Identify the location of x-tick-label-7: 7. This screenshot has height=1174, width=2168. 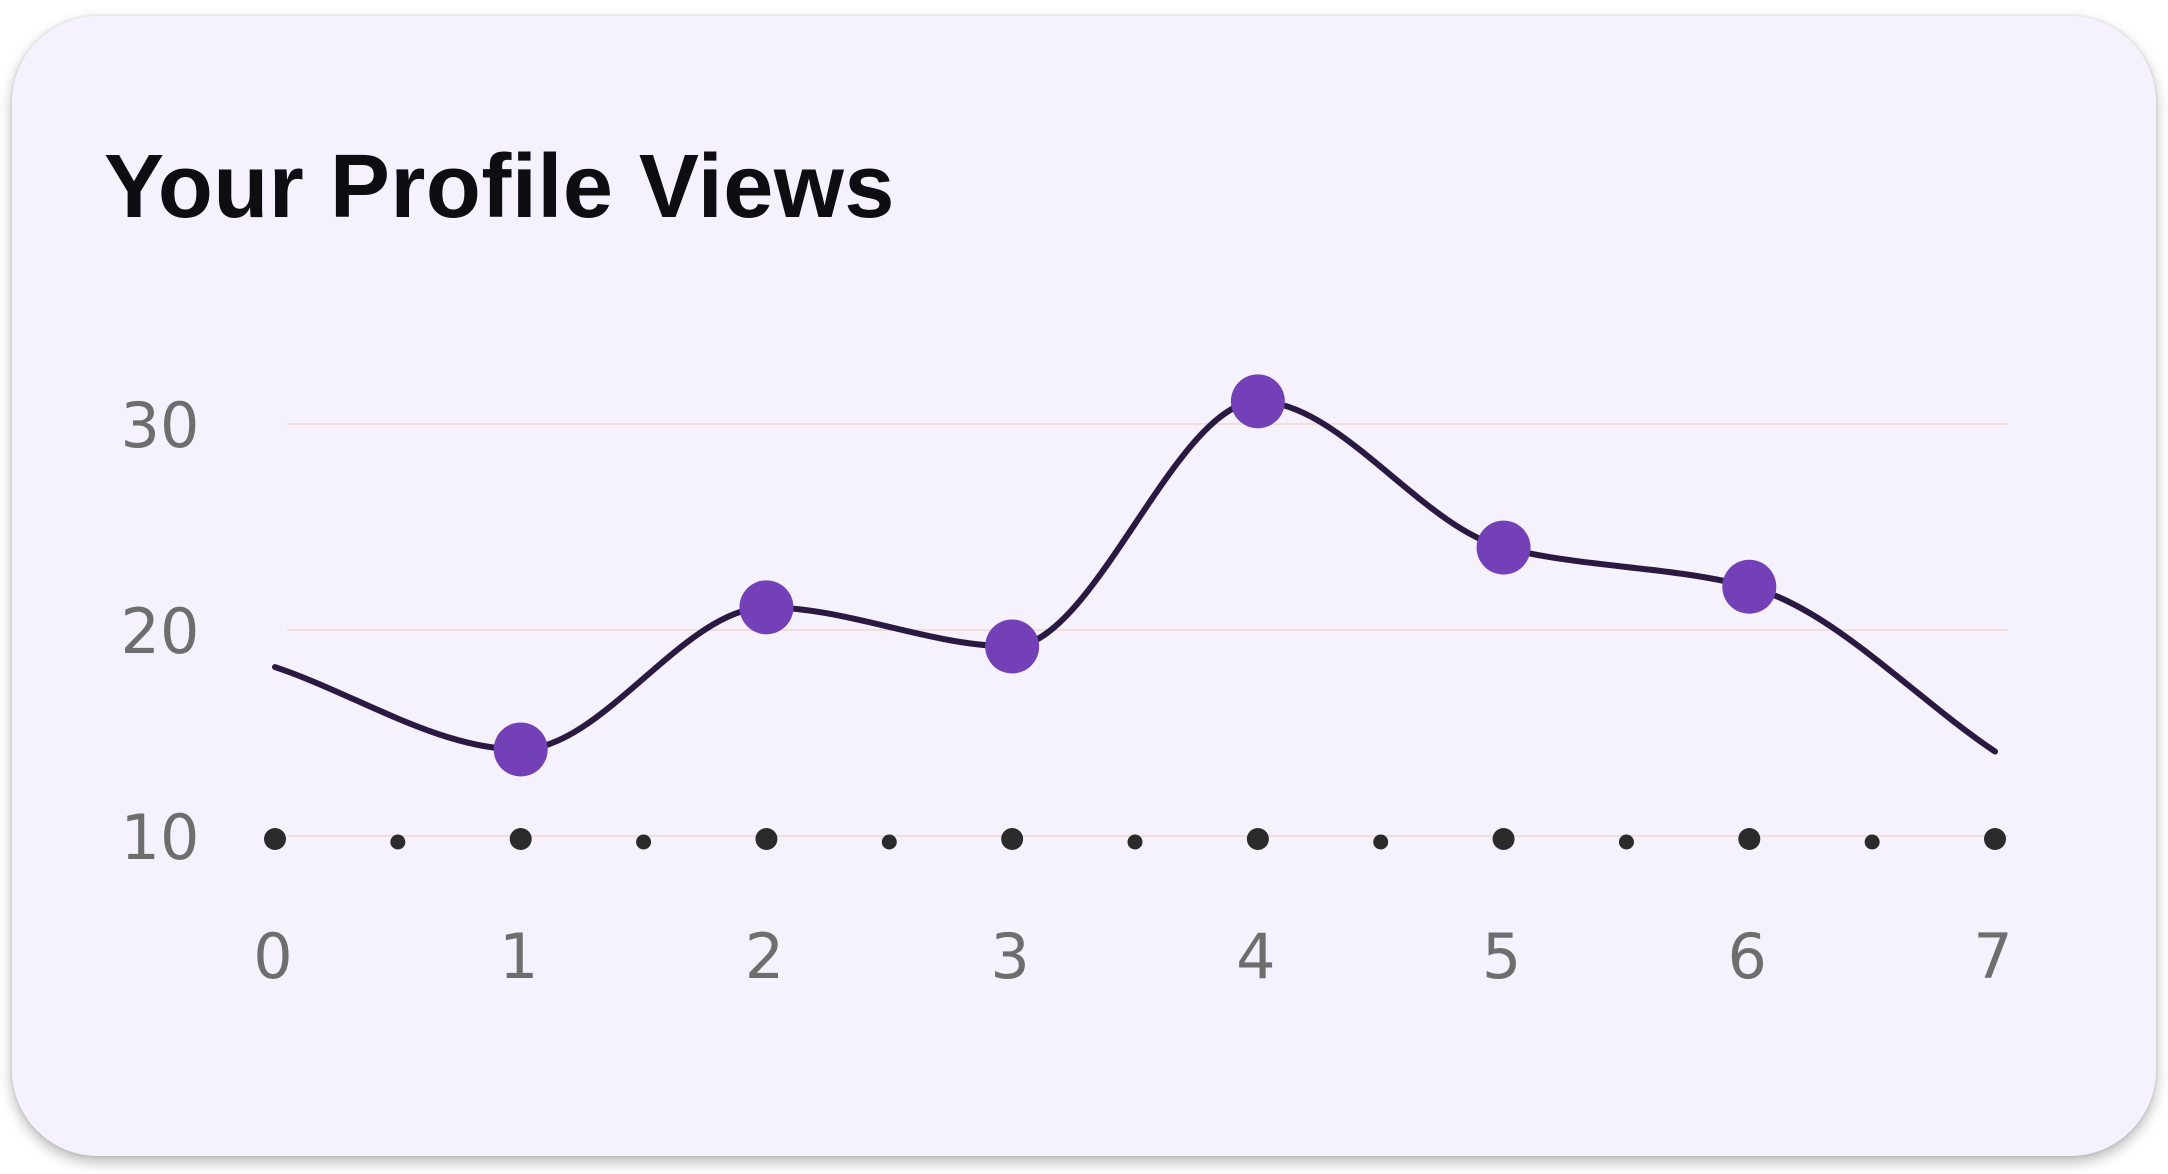
(1992, 956).